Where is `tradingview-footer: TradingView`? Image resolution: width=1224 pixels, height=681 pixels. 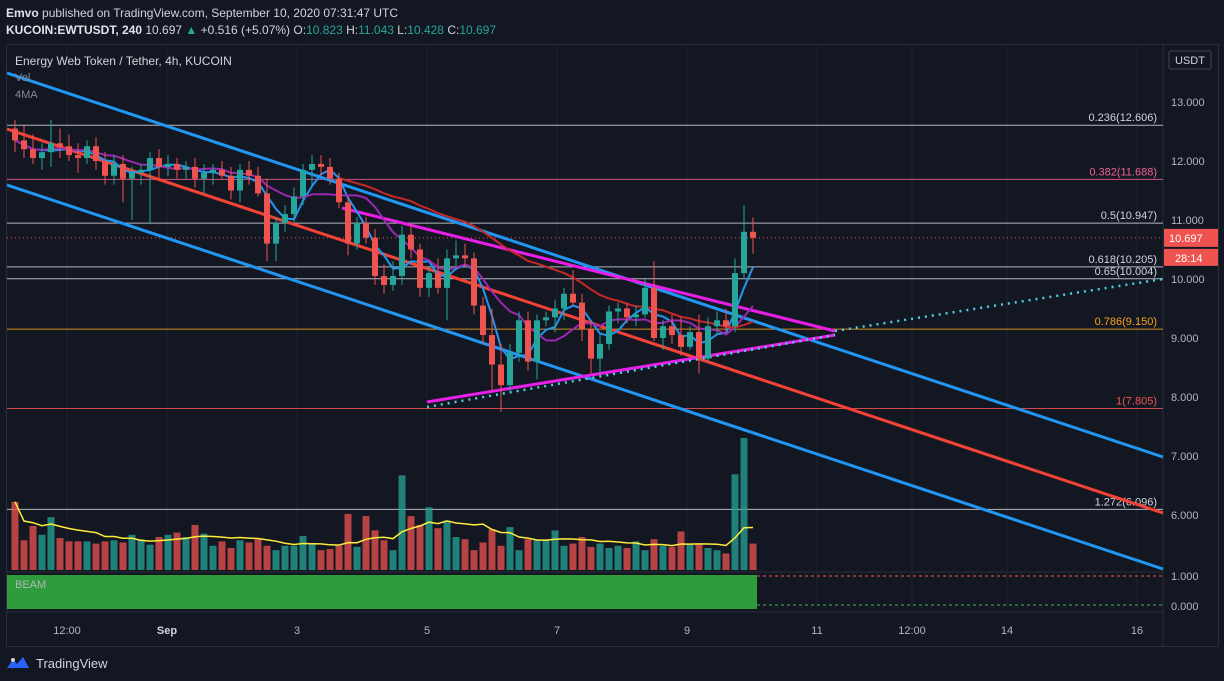 tradingview-footer: TradingView is located at coordinates (57, 663).